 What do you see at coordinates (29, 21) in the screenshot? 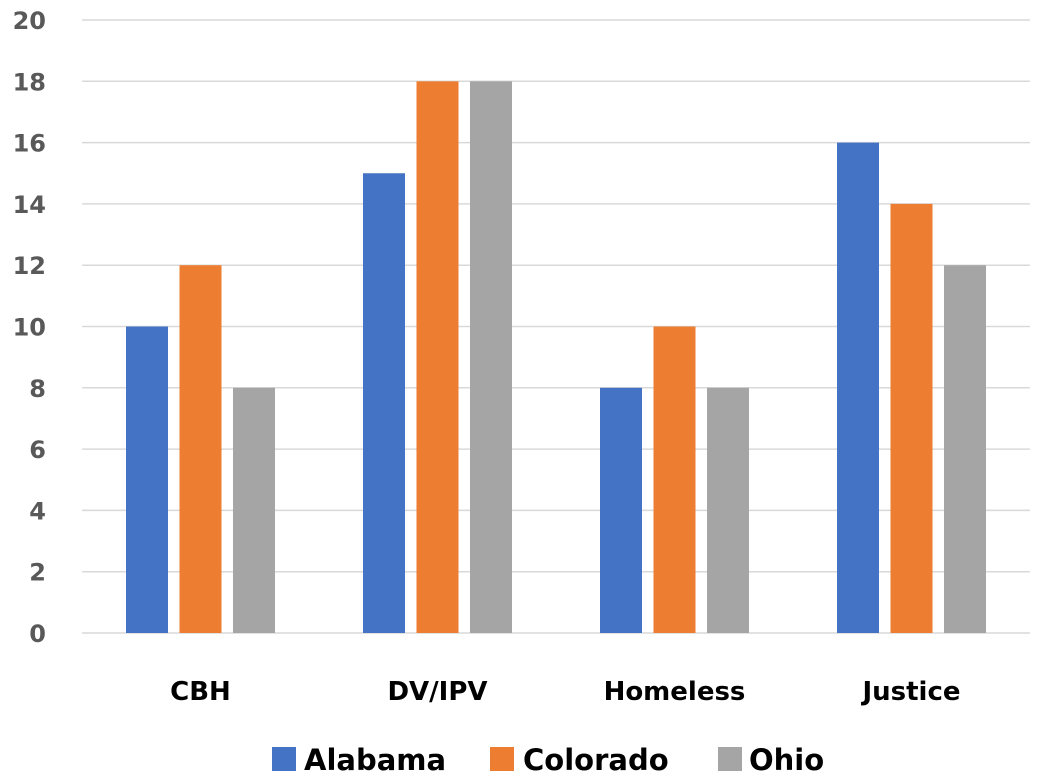
I see `y-tick-label: 20` at bounding box center [29, 21].